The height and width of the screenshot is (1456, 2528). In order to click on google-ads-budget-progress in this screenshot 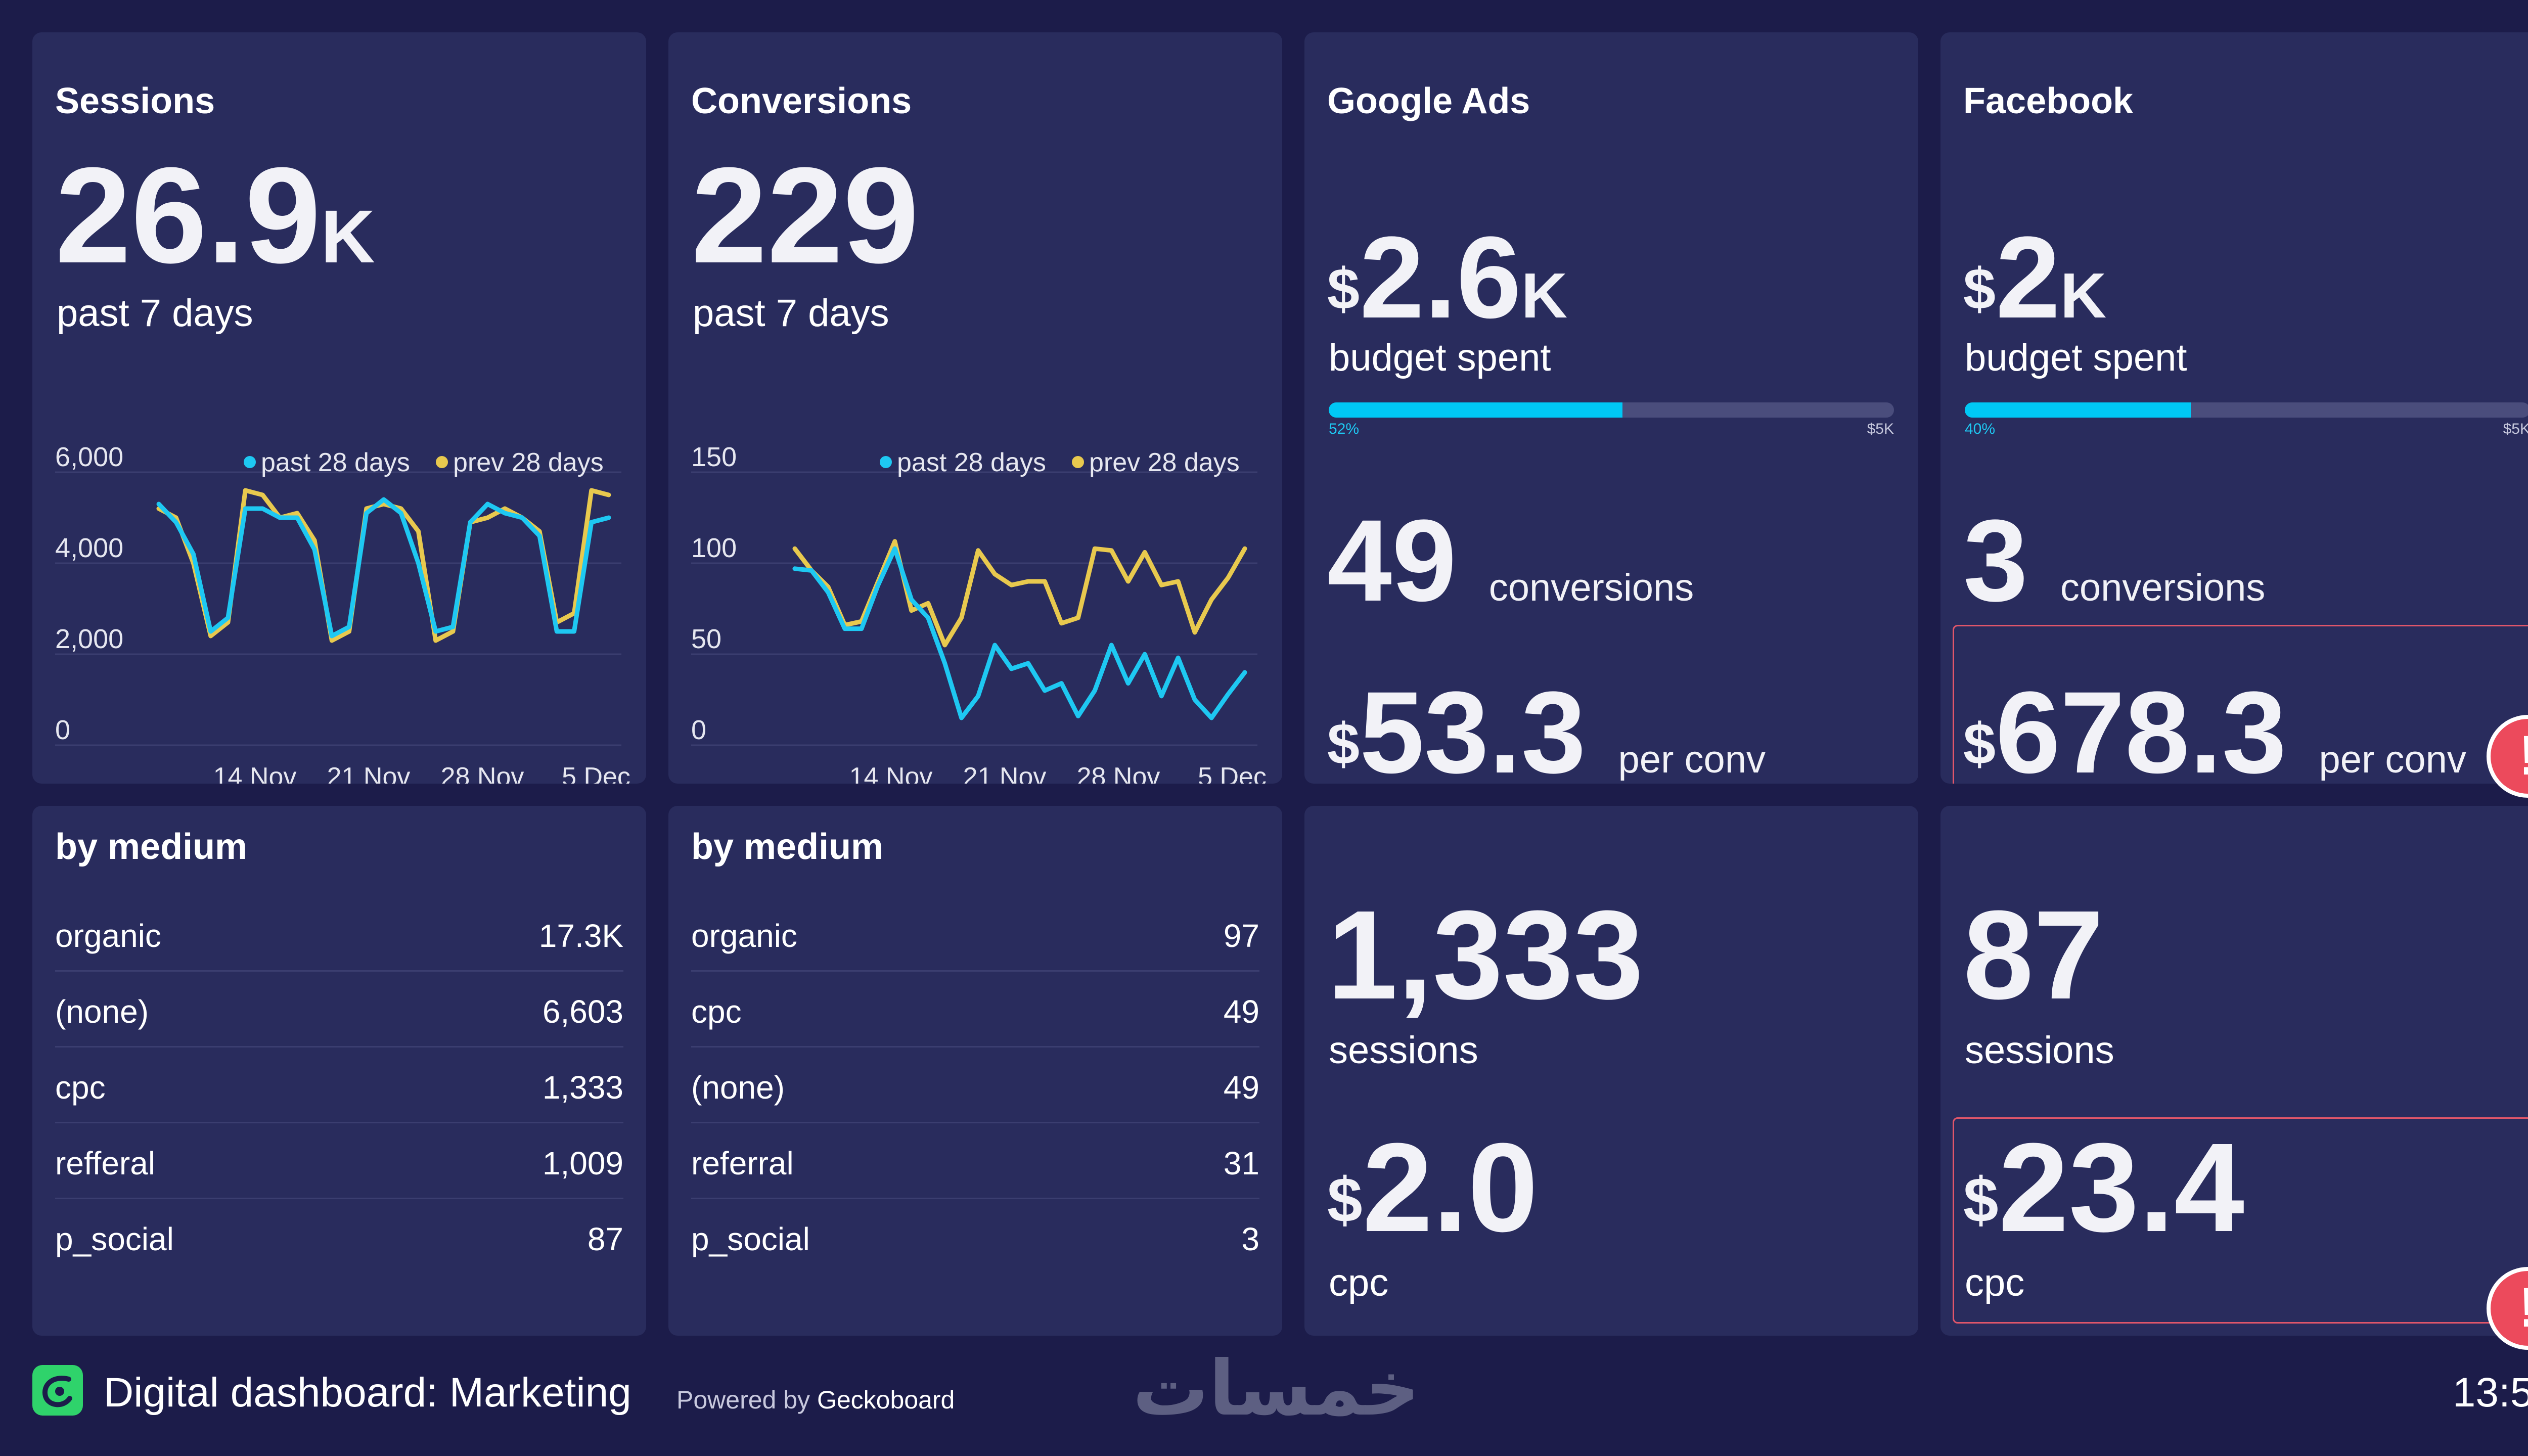, I will do `click(1612, 410)`.